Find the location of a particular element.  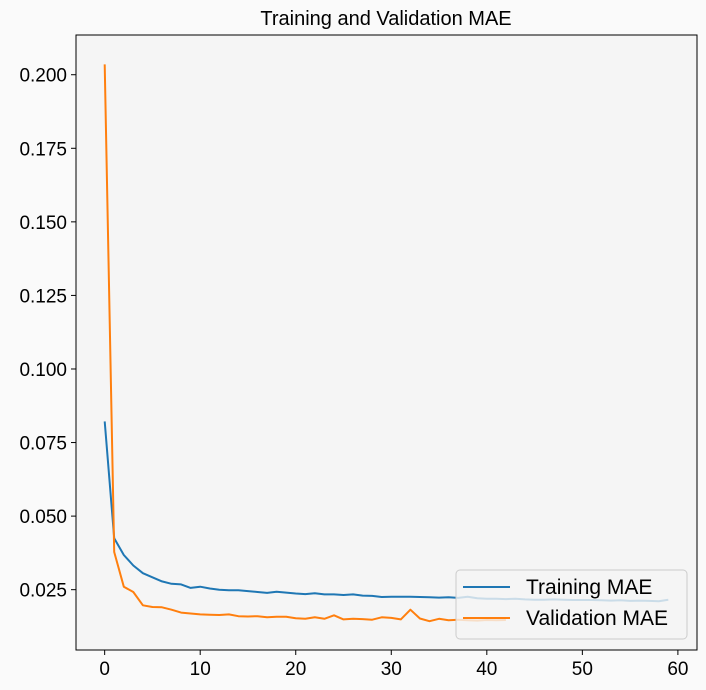

y-tick-label: 0.050 is located at coordinates (43, 517).